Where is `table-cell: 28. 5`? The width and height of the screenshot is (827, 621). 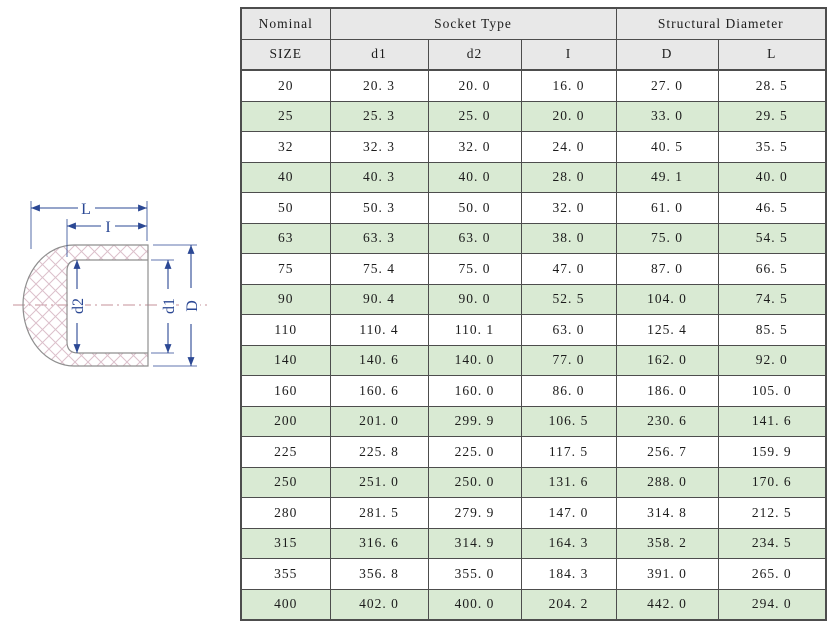 table-cell: 28. 5 is located at coordinates (772, 85).